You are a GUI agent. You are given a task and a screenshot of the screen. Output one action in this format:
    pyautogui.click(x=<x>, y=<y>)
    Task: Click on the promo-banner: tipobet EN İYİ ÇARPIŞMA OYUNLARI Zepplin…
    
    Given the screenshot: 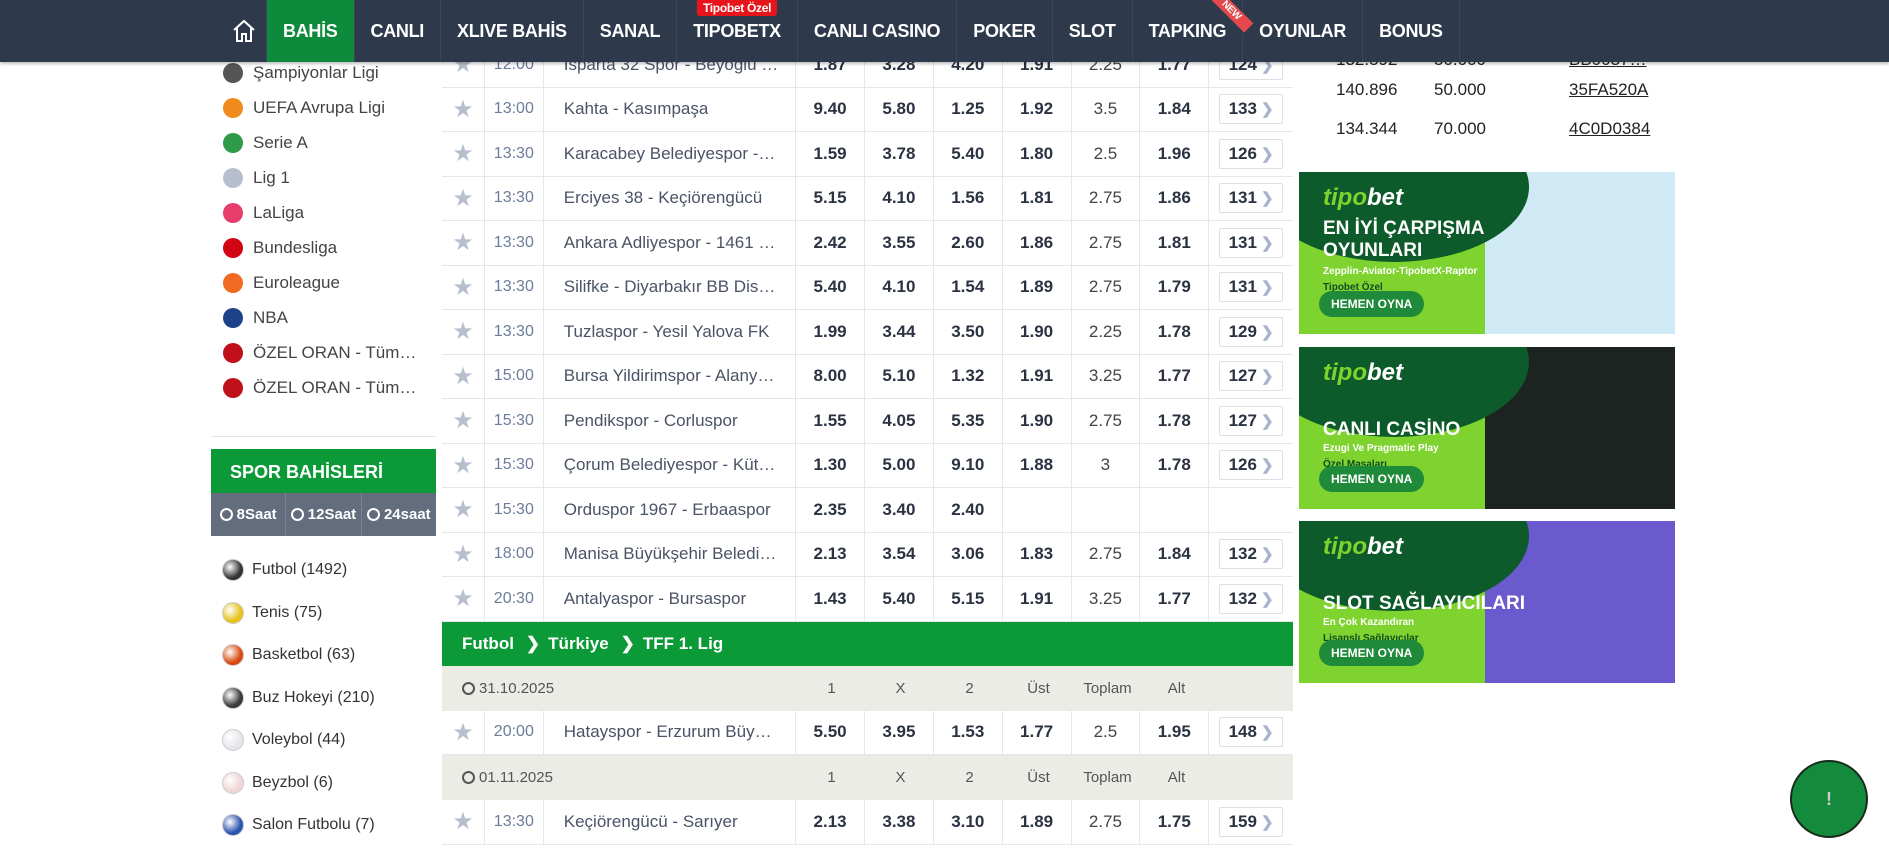 What is the action you would take?
    pyautogui.click(x=1487, y=253)
    